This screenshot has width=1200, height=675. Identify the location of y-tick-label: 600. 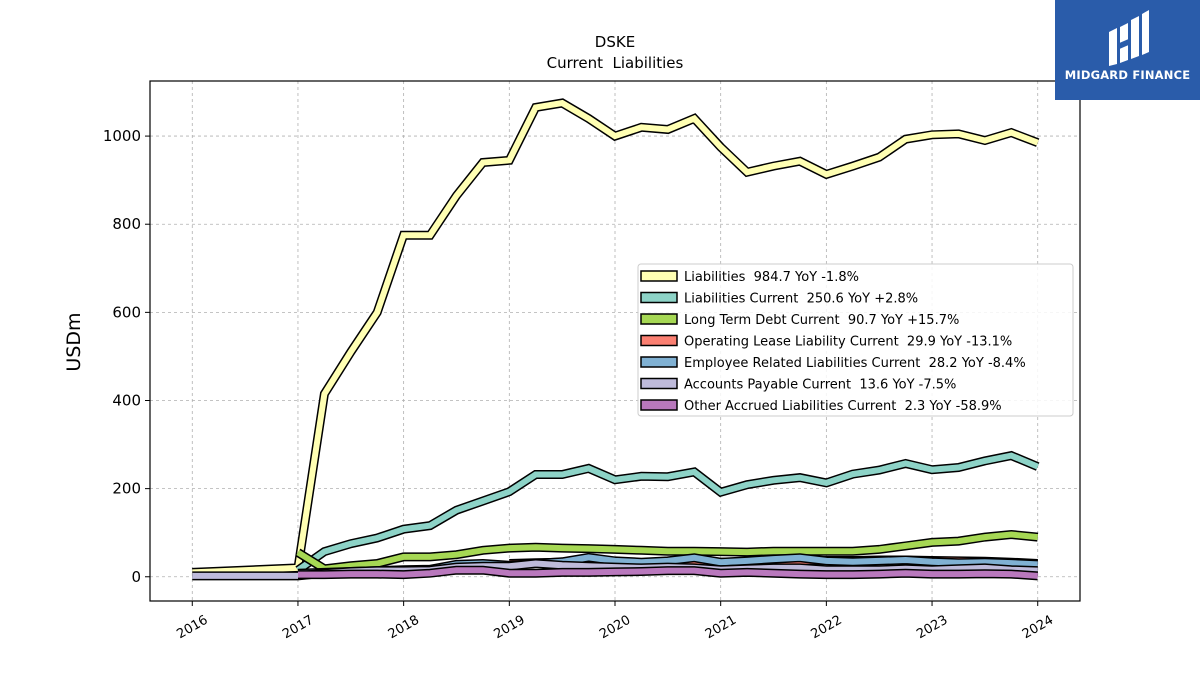
(126, 312).